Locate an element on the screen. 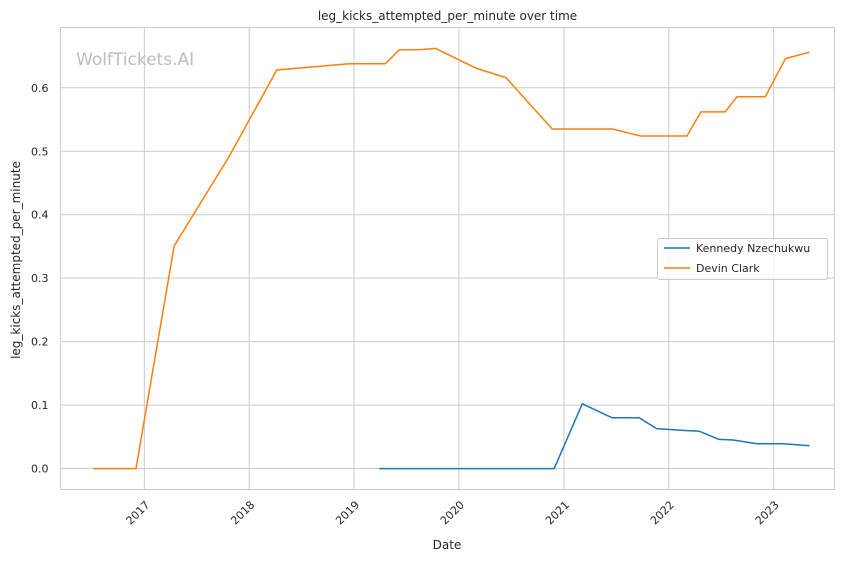  x-tick-label: 2021 is located at coordinates (557, 512).